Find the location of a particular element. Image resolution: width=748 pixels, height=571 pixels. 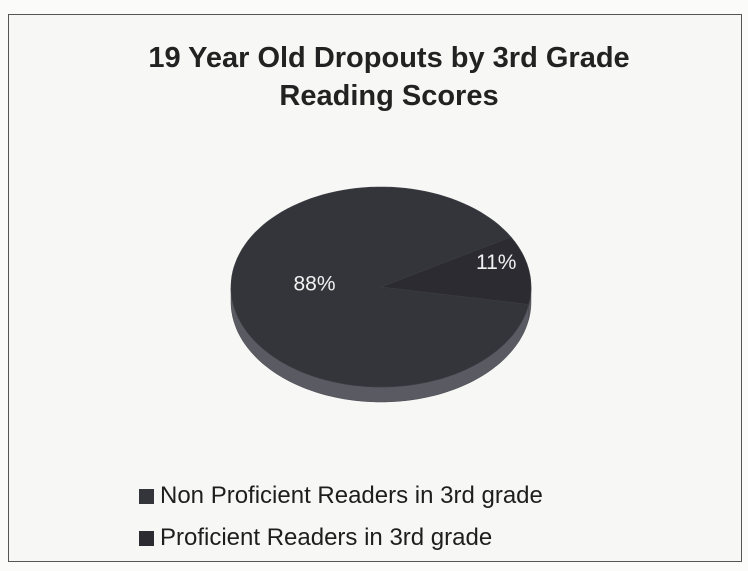

legend-label: Proficient Readers in 3rd grade is located at coordinates (326, 537).